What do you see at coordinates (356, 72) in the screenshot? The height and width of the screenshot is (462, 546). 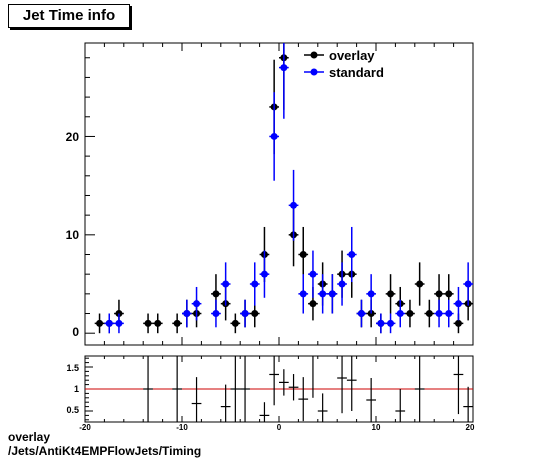 I see `legend-standard-label: standard` at bounding box center [356, 72].